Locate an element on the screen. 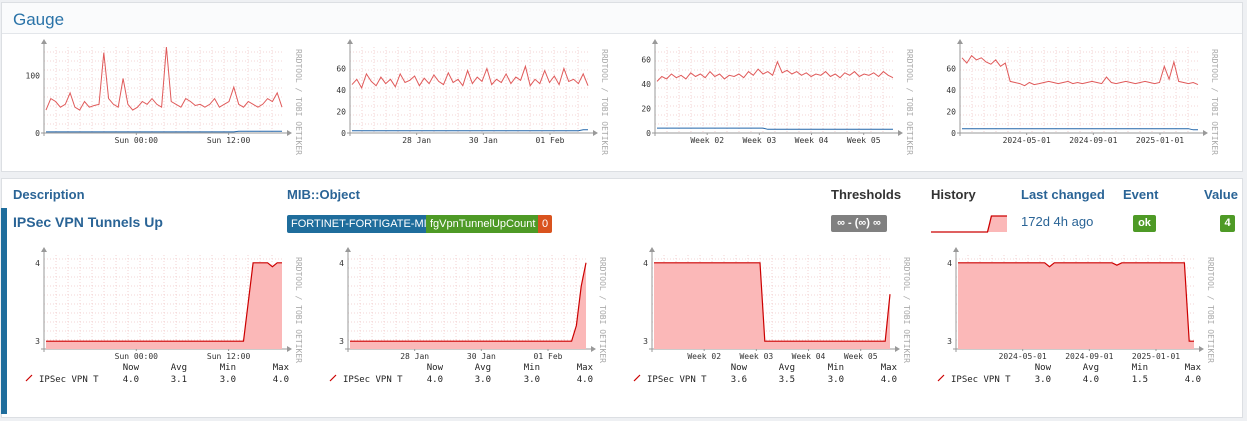 This screenshot has width=1247, height=421. column-header-thresholds: Thresholds is located at coordinates (866, 194).